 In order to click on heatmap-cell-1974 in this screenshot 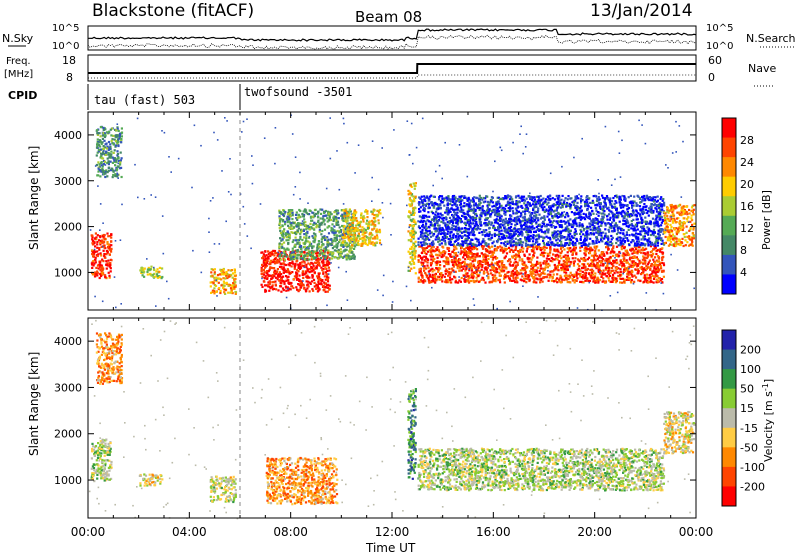, I will do `click(356, 212)`.